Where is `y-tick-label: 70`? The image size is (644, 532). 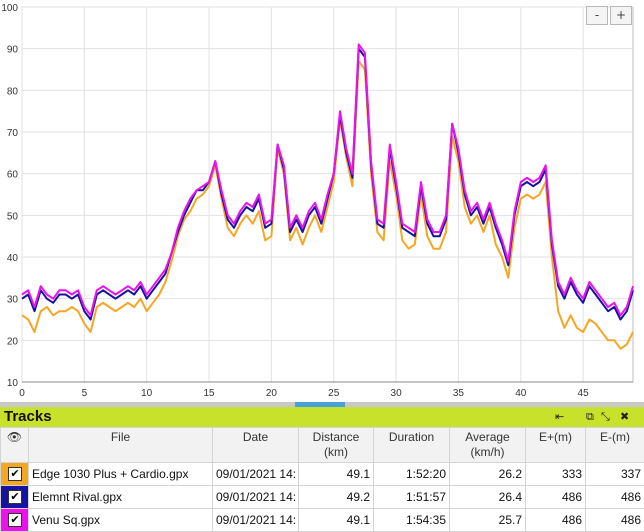
y-tick-label: 70 is located at coordinates (13, 133).